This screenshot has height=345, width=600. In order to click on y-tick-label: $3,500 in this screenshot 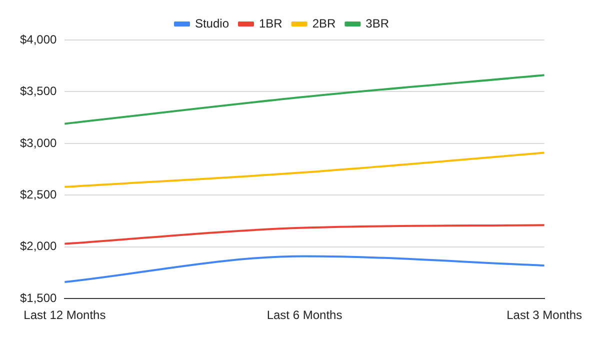, I will do `click(39, 91)`.